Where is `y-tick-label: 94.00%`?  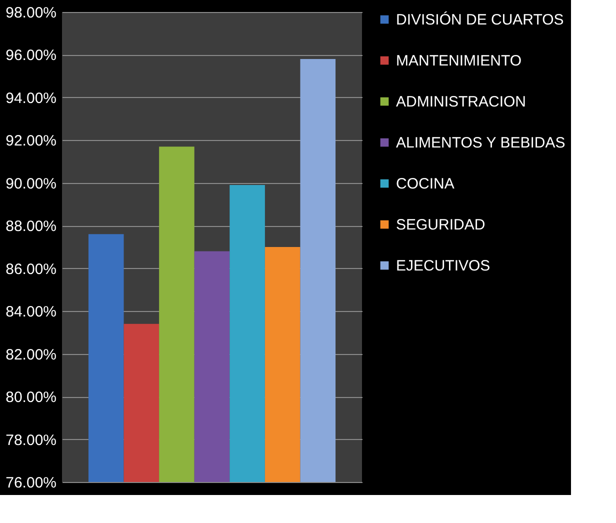
y-tick-label: 94.00% is located at coordinates (31, 98).